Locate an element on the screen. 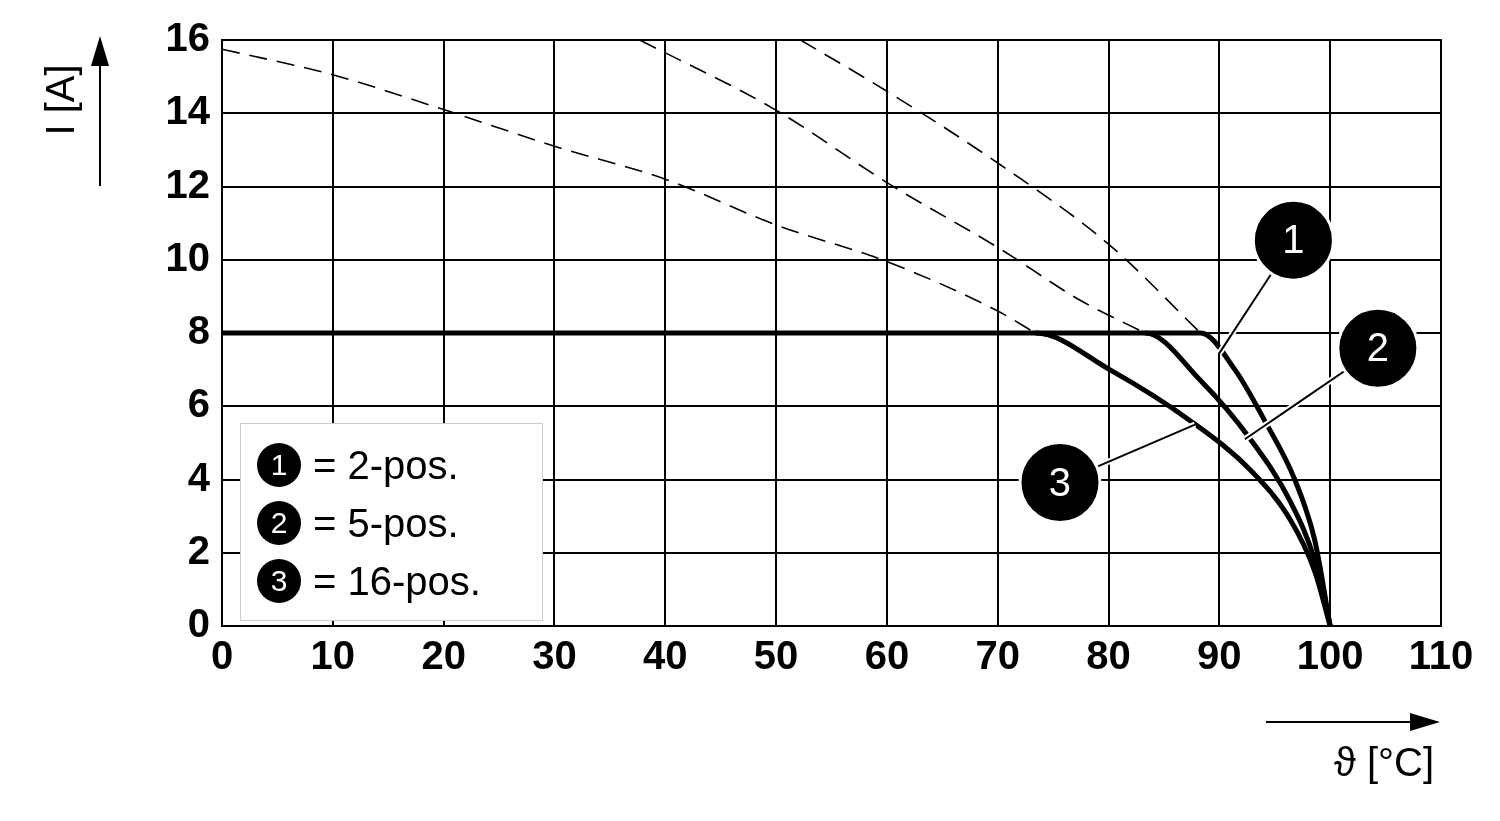  x-tick-label: 100 is located at coordinates (1330, 655).